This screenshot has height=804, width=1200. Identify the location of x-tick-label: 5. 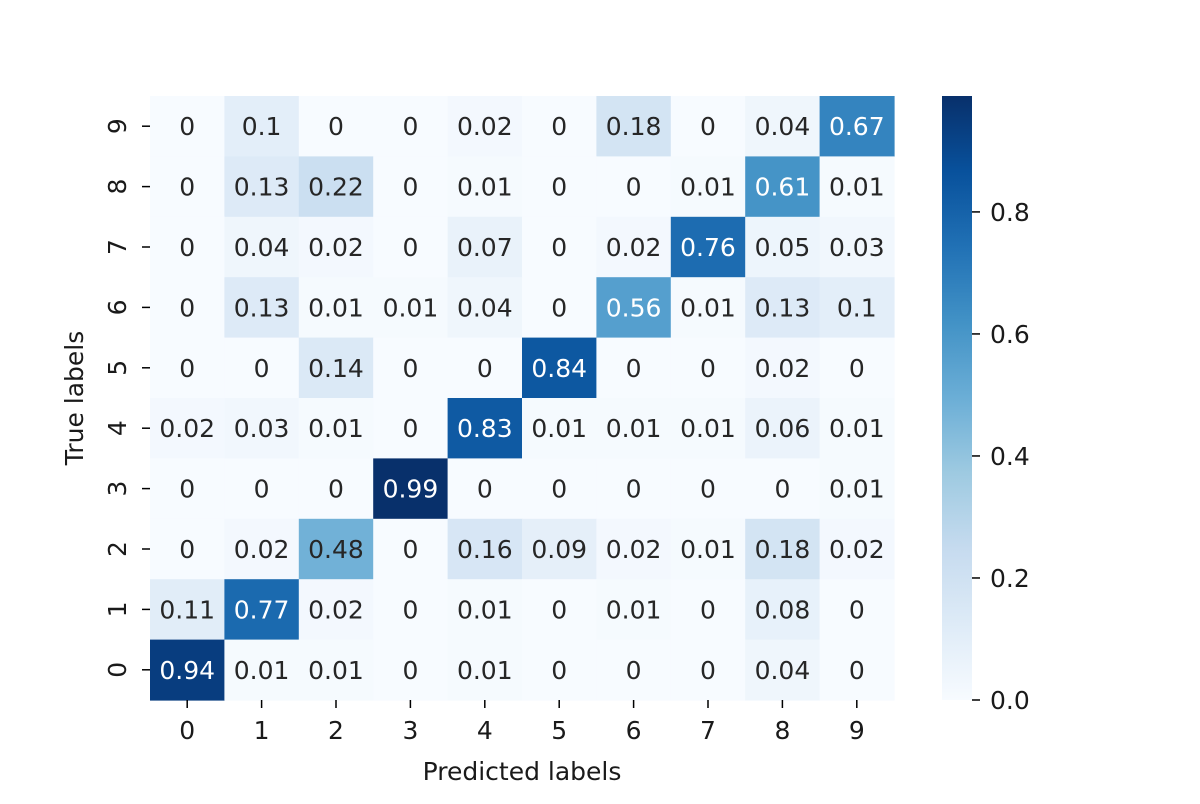
(559, 730).